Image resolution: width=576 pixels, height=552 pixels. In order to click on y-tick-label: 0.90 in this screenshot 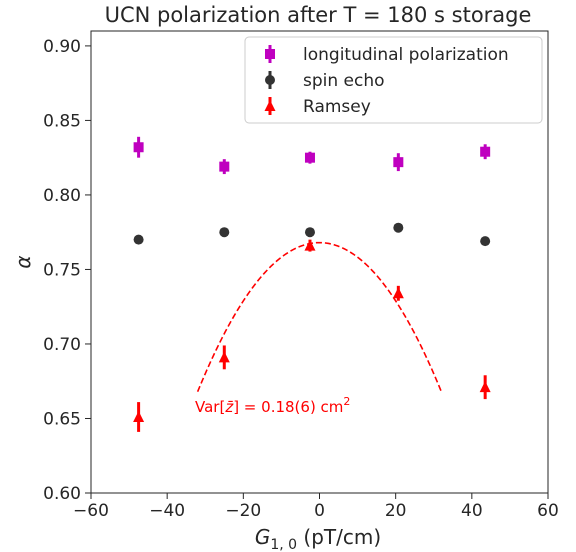, I will do `click(62, 47)`.